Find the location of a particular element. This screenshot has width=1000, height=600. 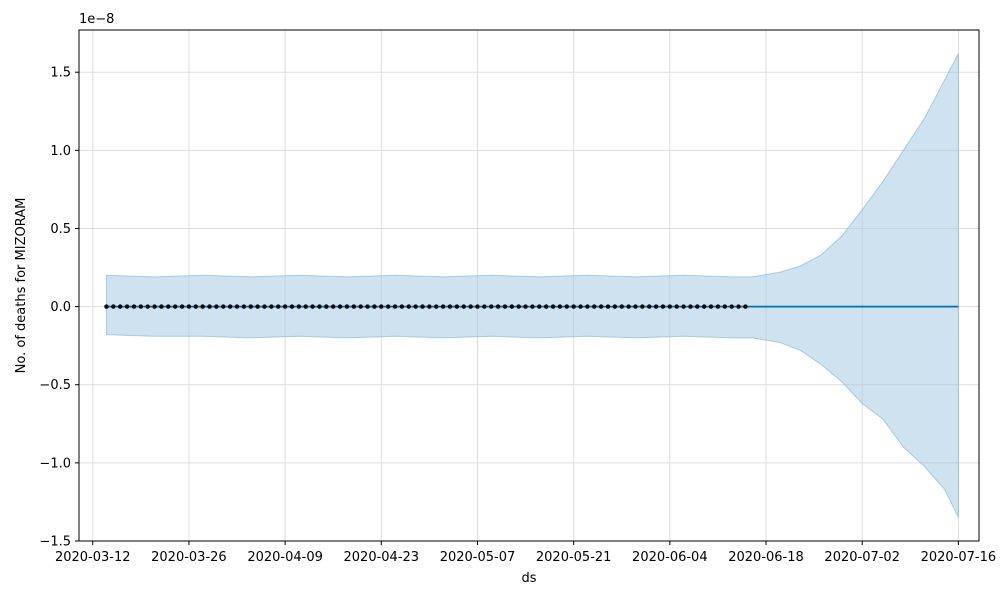

y-tick-label: 1.5 is located at coordinates (60, 73).